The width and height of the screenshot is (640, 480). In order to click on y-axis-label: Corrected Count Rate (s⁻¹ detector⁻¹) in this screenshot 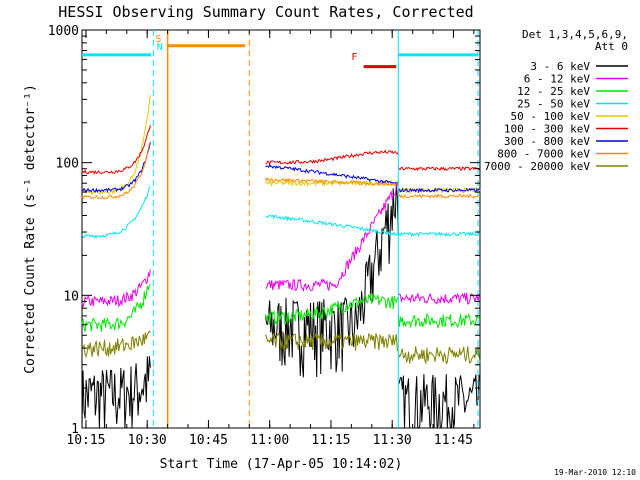, I will do `click(30, 229)`.